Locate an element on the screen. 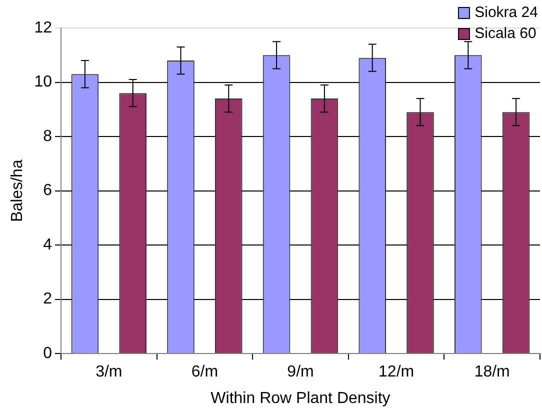  x-tick-label: 9/m is located at coordinates (300, 372).